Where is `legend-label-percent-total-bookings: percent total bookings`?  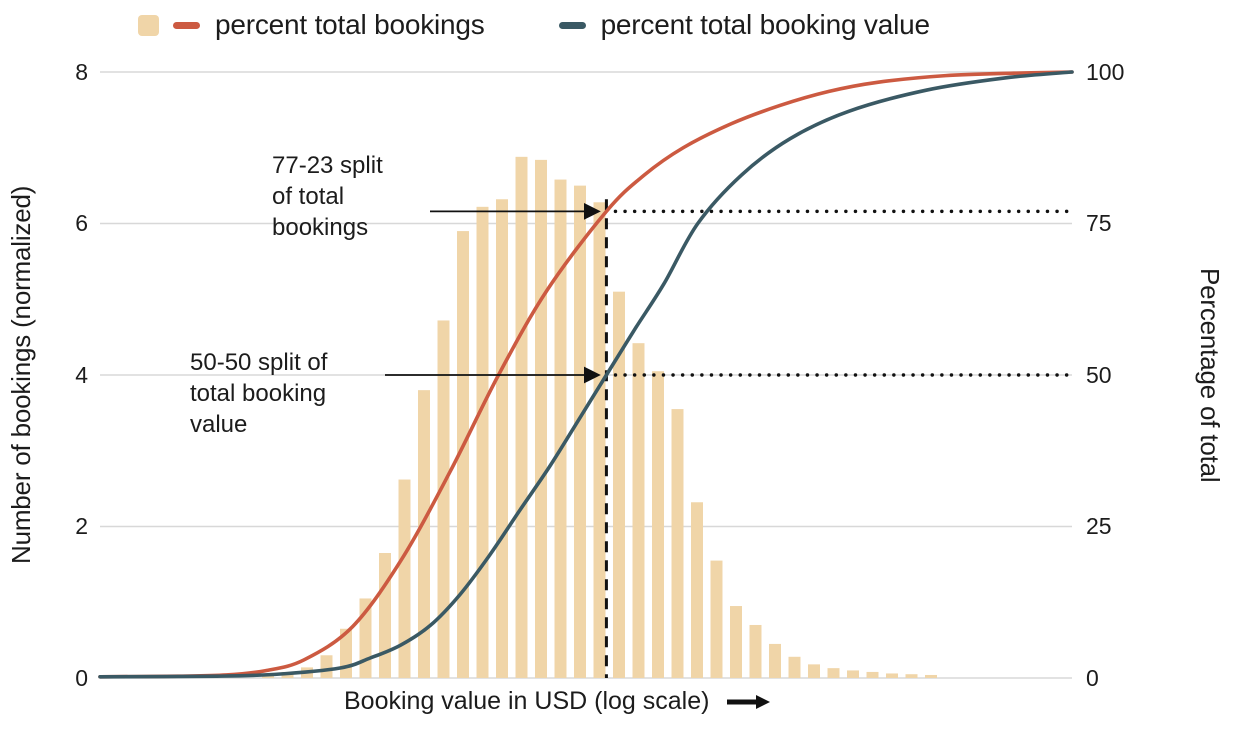
legend-label-percent-total-bookings: percent total bookings is located at coordinates (350, 24).